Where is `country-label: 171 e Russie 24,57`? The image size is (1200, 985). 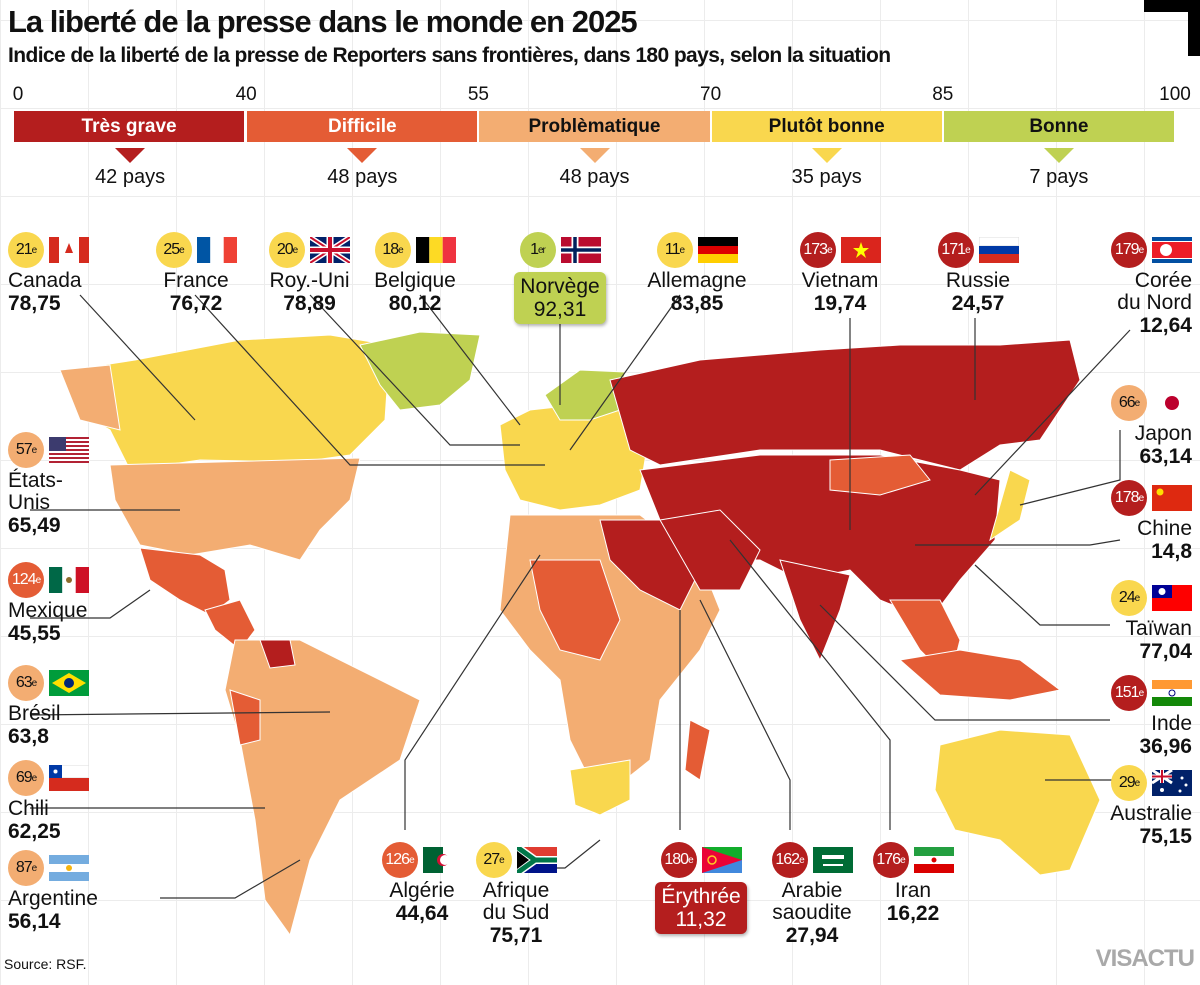
country-label: 171 e Russie 24,57 is located at coordinates (978, 274).